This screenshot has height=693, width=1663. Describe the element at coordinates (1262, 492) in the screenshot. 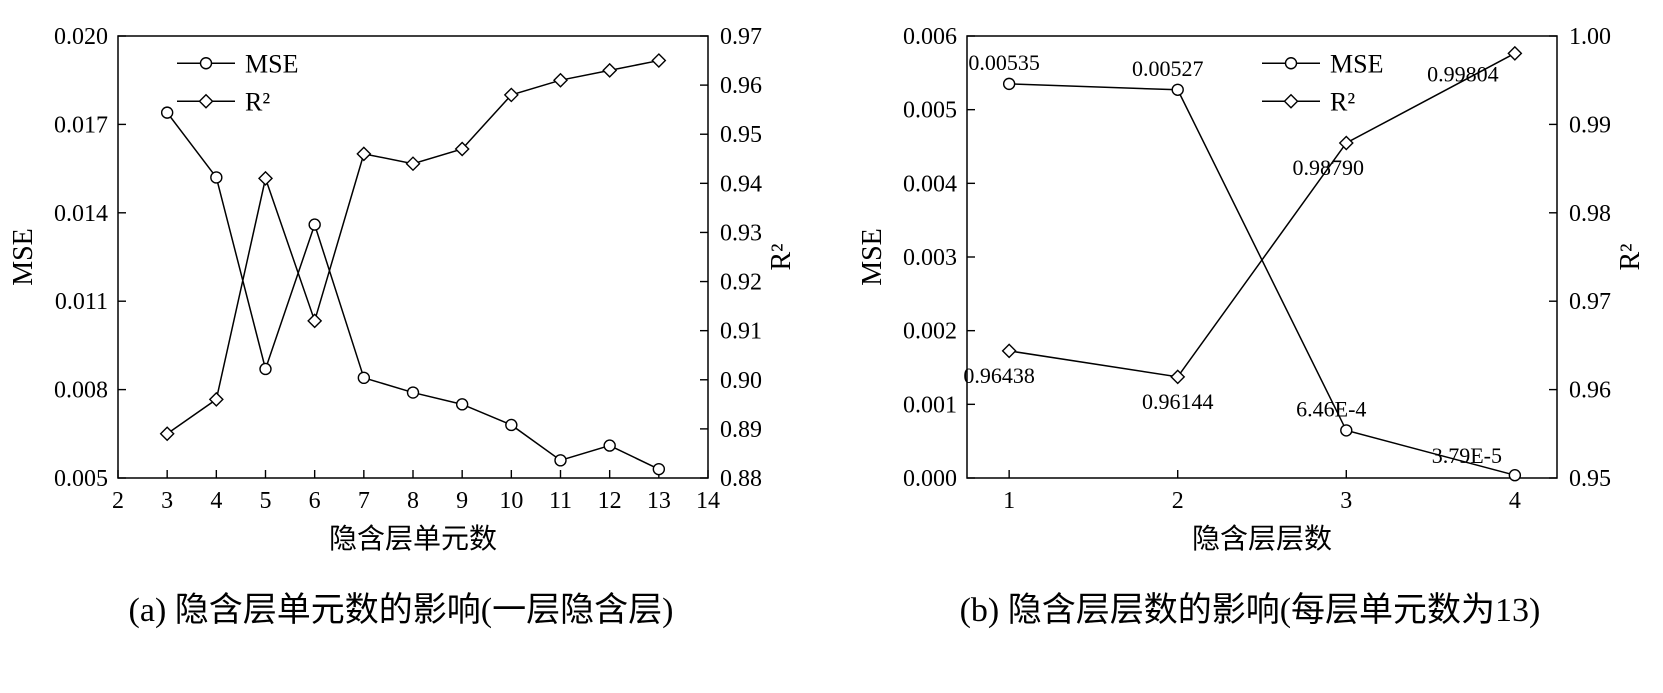

I see `x-axis: 1 2 3 4` at that location.